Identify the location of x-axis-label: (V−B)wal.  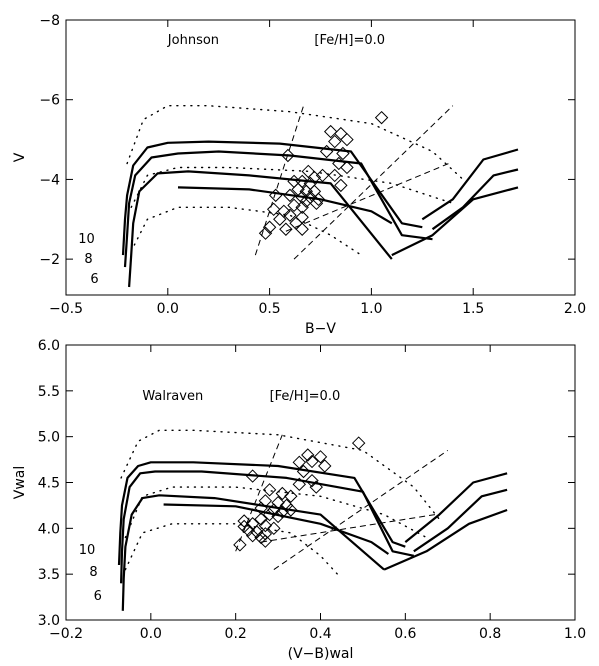
(321, 654).